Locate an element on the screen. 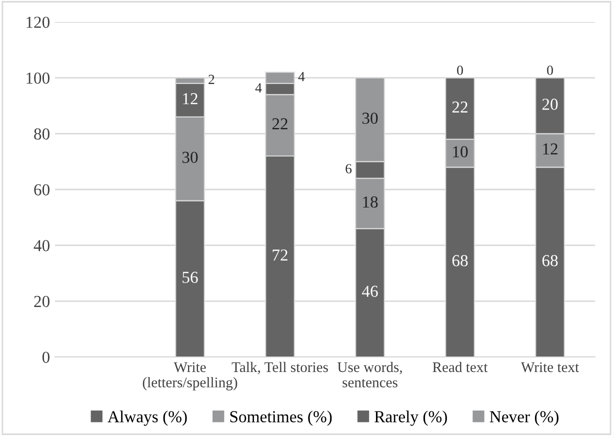 This screenshot has height=436, width=613. y-tick-label: 60 is located at coordinates (42, 190).